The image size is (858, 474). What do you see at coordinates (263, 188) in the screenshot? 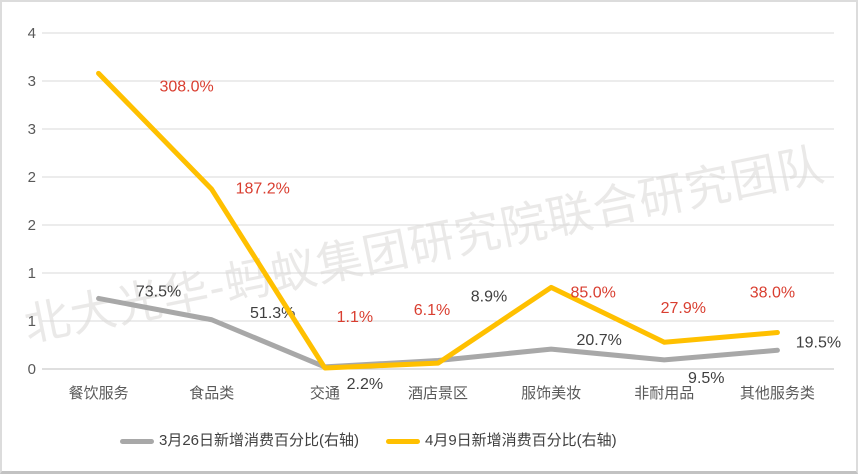
I see `data-label-series-1: 187.2%` at bounding box center [263, 188].